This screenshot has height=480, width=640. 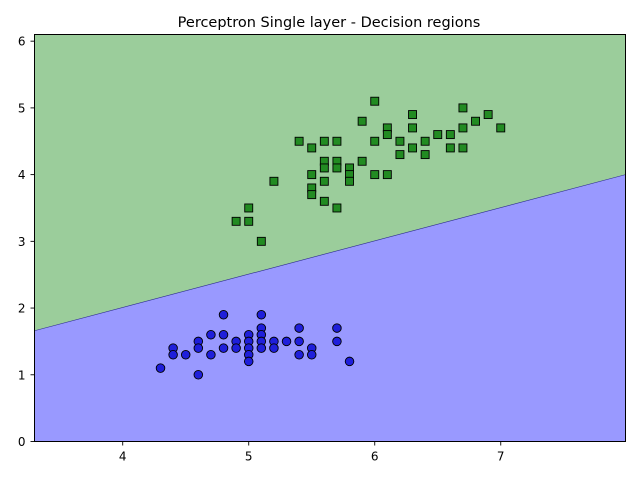 What do you see at coordinates (22, 442) in the screenshot?
I see `y-tick-label: 0` at bounding box center [22, 442].